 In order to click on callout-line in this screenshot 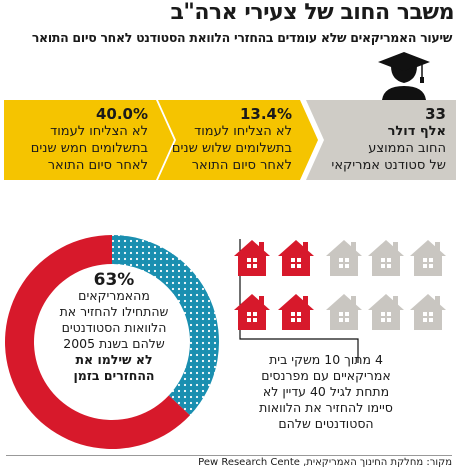, I will do `click(299, 301)`.